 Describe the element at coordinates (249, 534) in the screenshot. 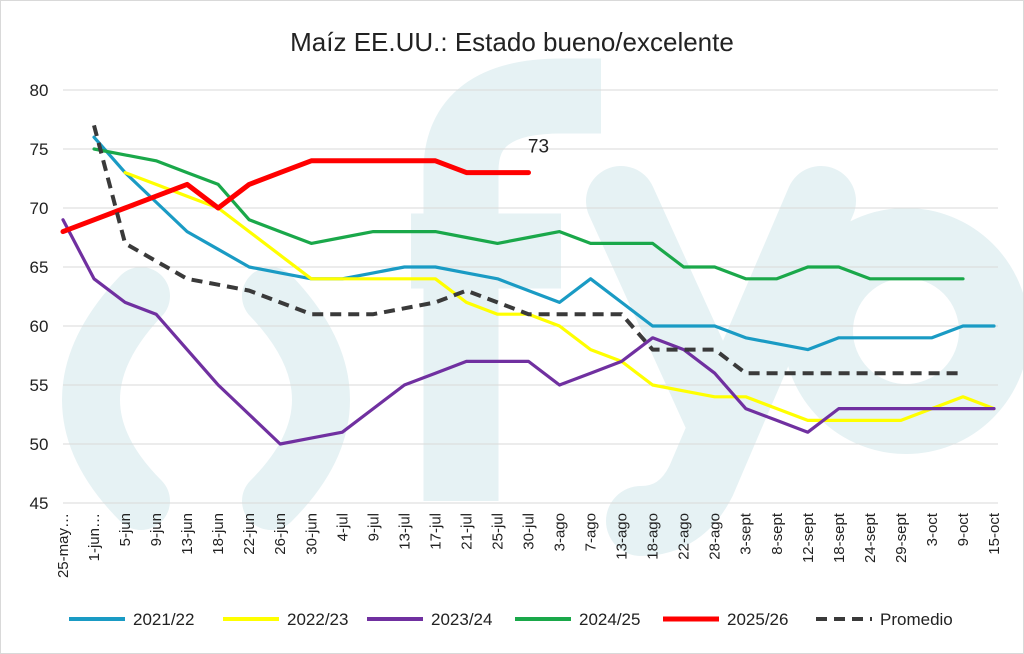

I see `x-tick-label: 22-jun` at that location.